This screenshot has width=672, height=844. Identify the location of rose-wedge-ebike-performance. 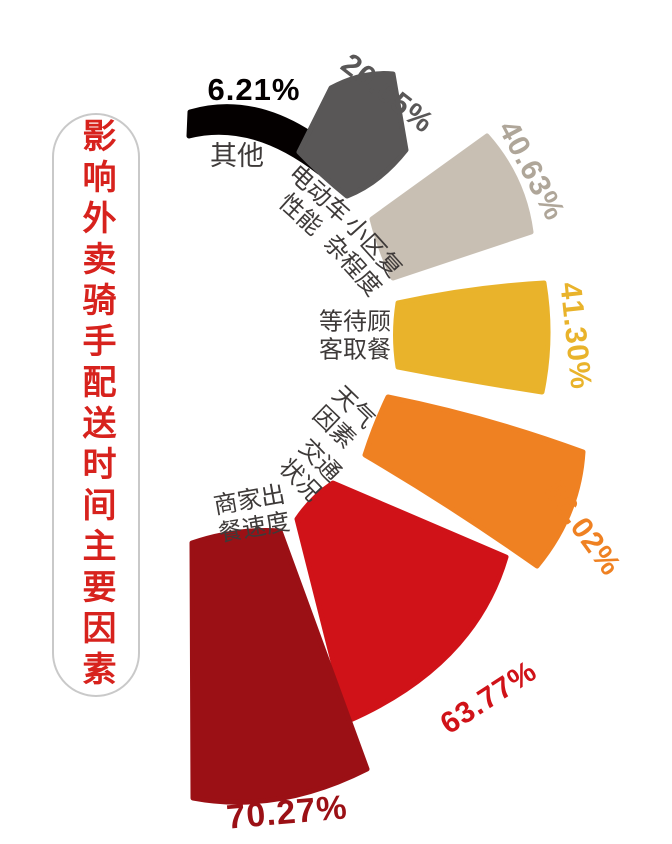
(352, 135).